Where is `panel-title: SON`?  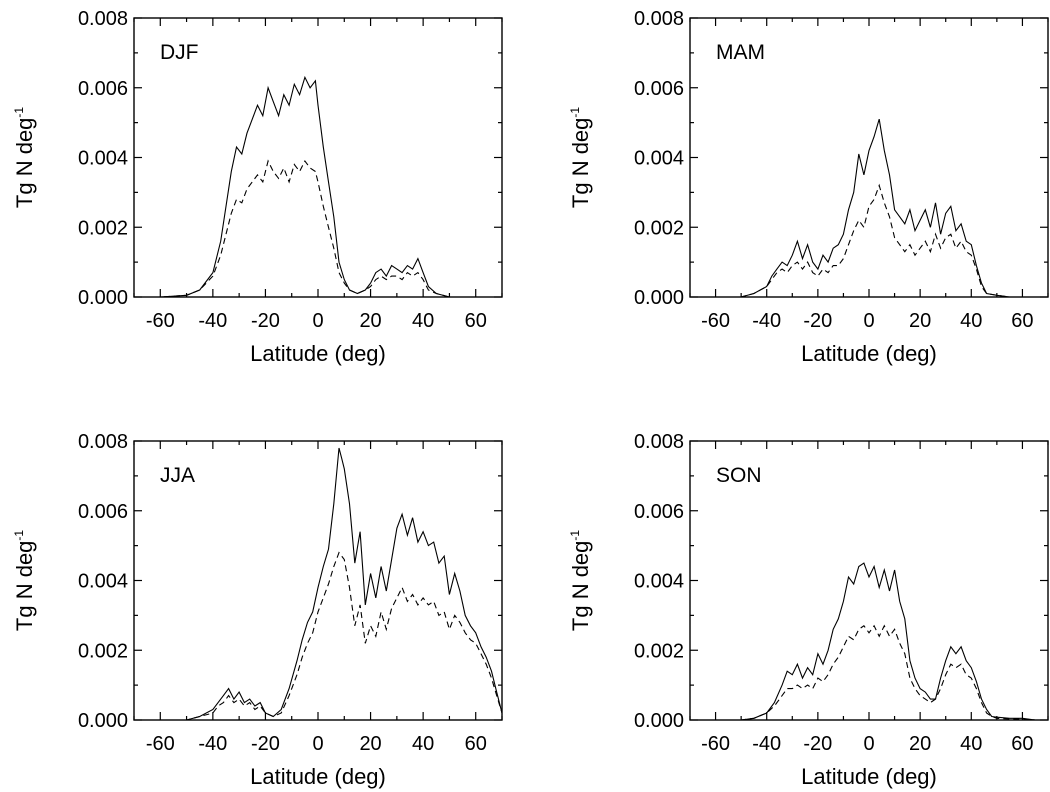 panel-title: SON is located at coordinates (739, 475).